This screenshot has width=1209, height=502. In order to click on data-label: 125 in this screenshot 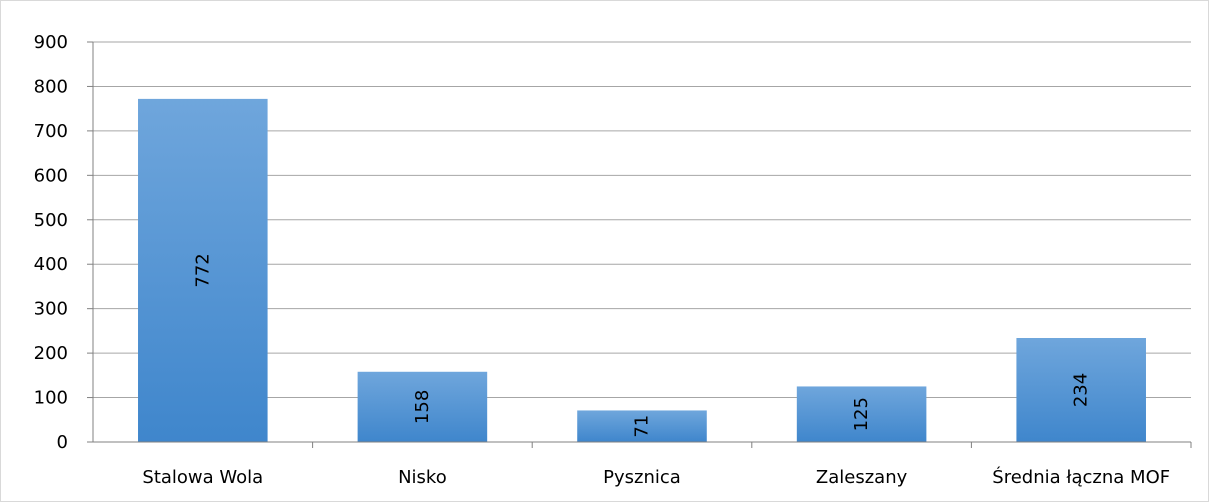, I will do `click(861, 414)`.